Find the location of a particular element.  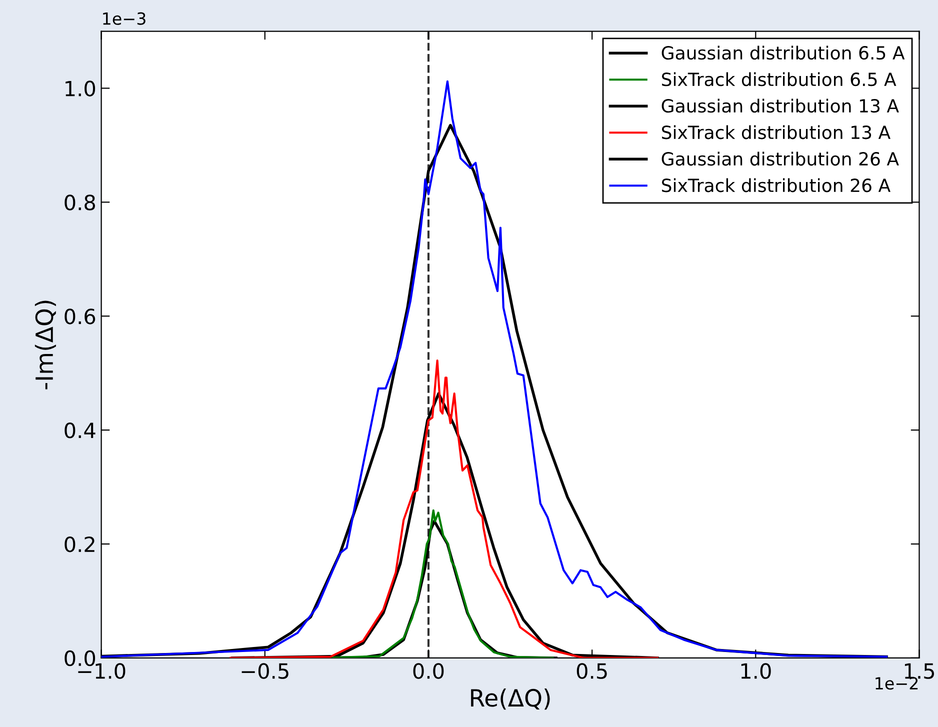

legend-label: Gaussian distribution 6.5 A is located at coordinates (783, 53).